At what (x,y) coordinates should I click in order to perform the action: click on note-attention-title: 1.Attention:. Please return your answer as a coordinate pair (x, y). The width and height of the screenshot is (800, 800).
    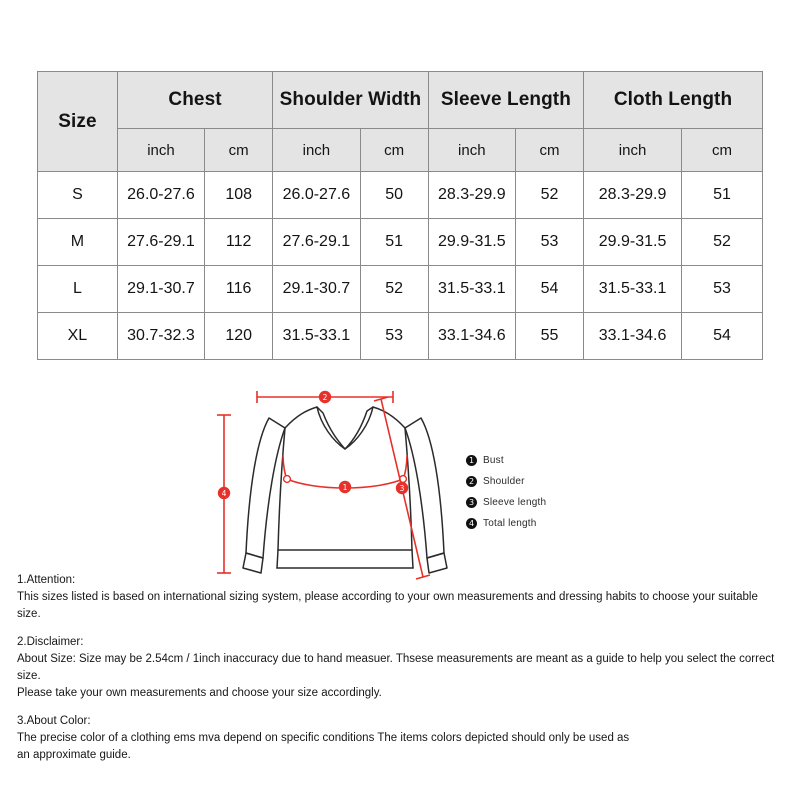
    Looking at the image, I should click on (46, 580).